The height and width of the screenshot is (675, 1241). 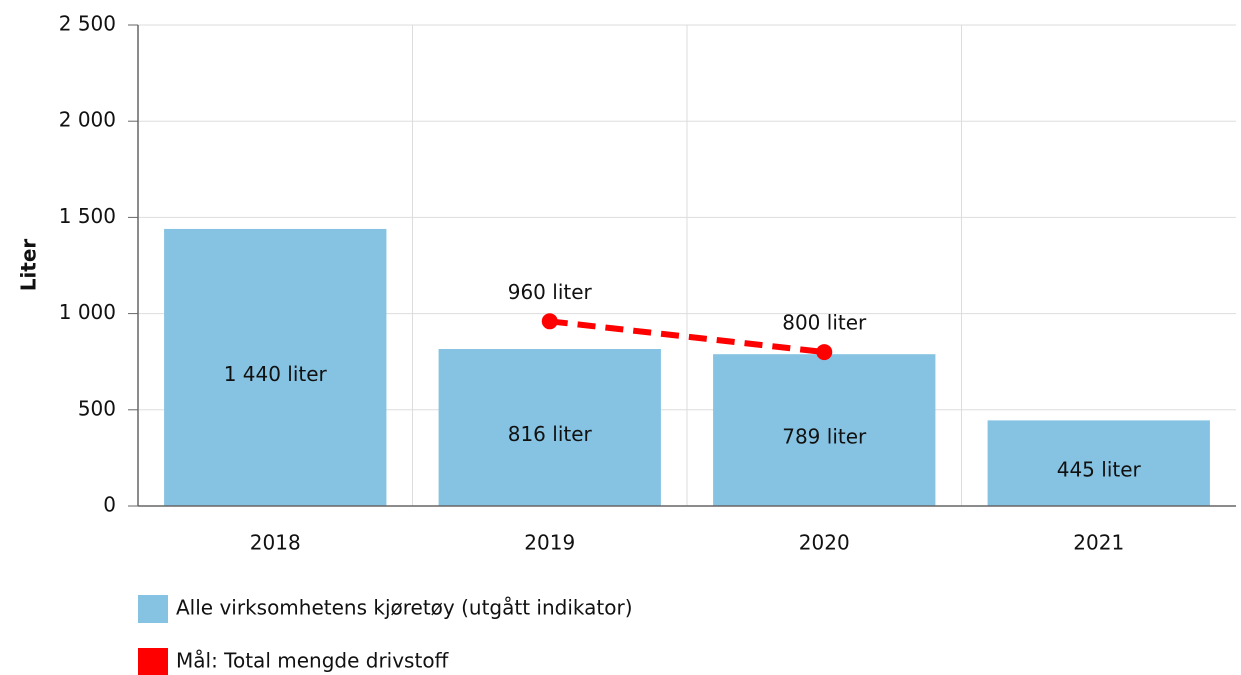 What do you see at coordinates (1099, 470) in the screenshot?
I see `bar-value-label: 445 liter` at bounding box center [1099, 470].